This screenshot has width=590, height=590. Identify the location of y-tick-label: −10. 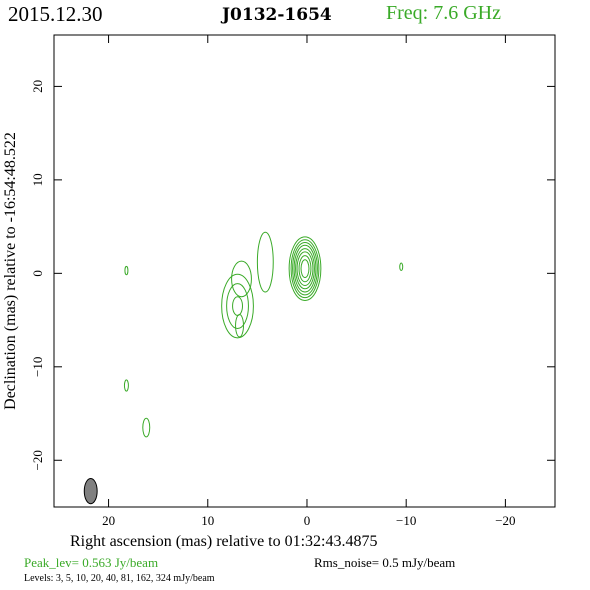
(37, 367).